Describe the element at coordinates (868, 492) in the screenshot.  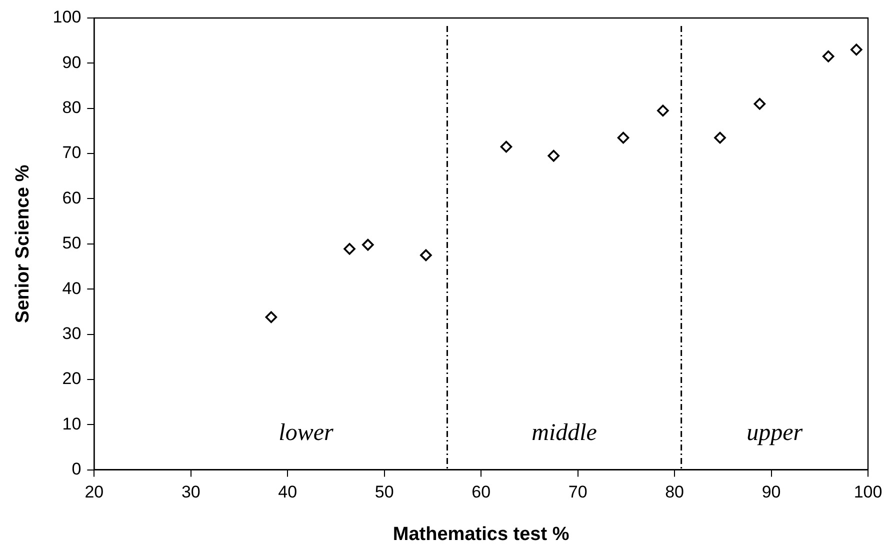
I see `x-tick-label: 100` at that location.